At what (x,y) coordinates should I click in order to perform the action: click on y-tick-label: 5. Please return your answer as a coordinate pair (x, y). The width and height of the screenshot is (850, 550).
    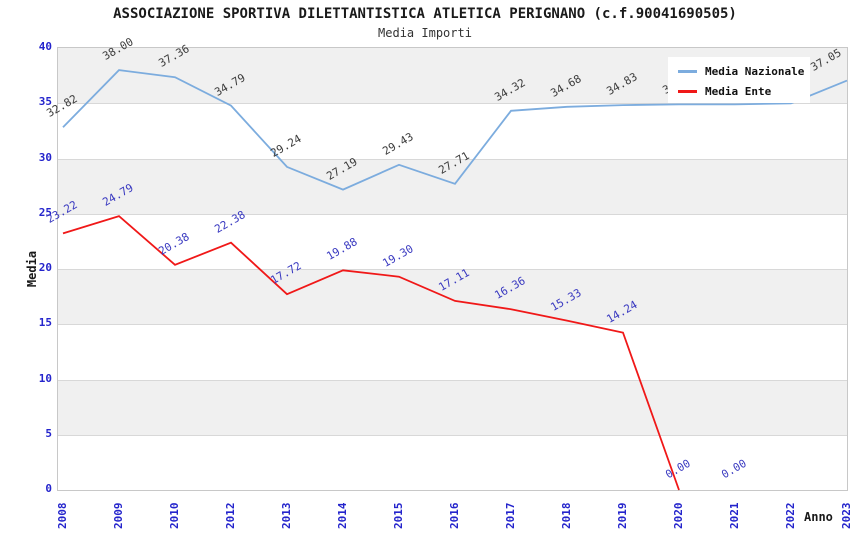
    Looking at the image, I should click on (48, 433).